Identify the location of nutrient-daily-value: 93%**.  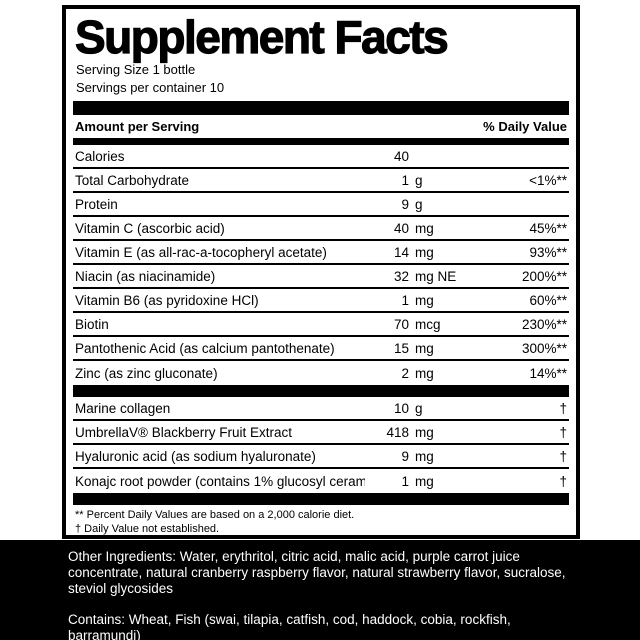
(548, 252).